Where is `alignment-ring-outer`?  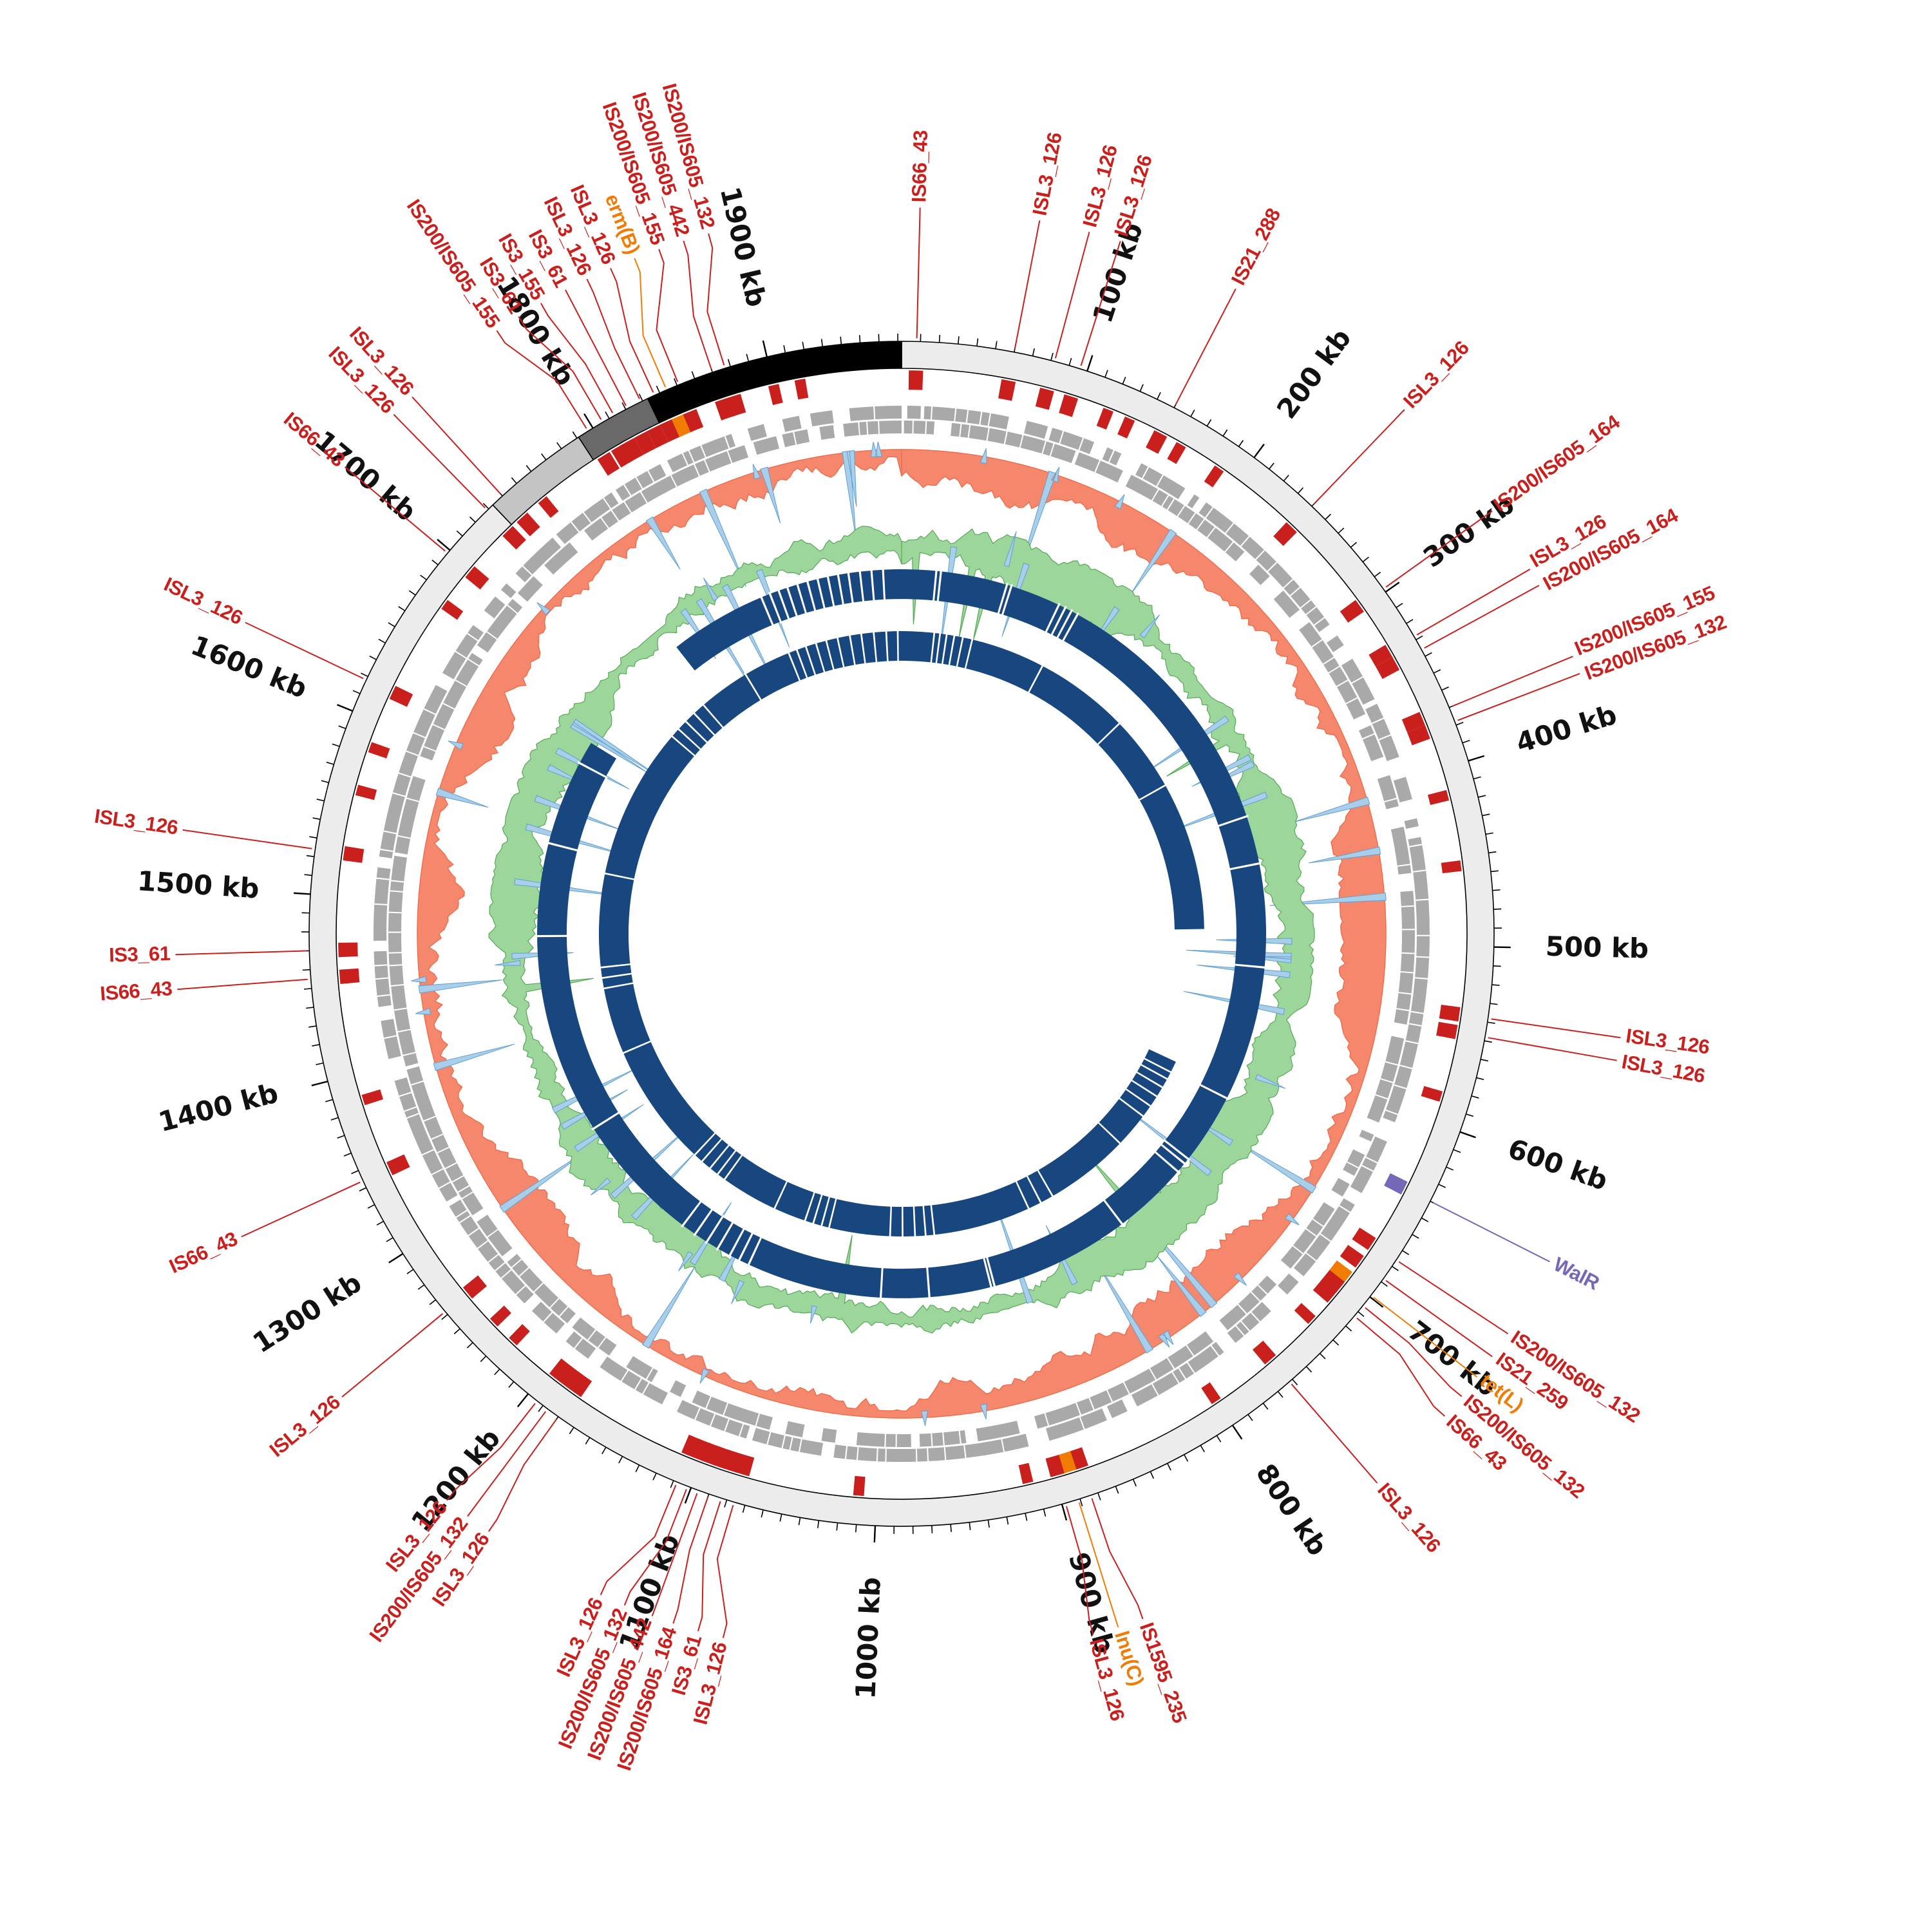 alignment-ring-outer is located at coordinates (901, 934).